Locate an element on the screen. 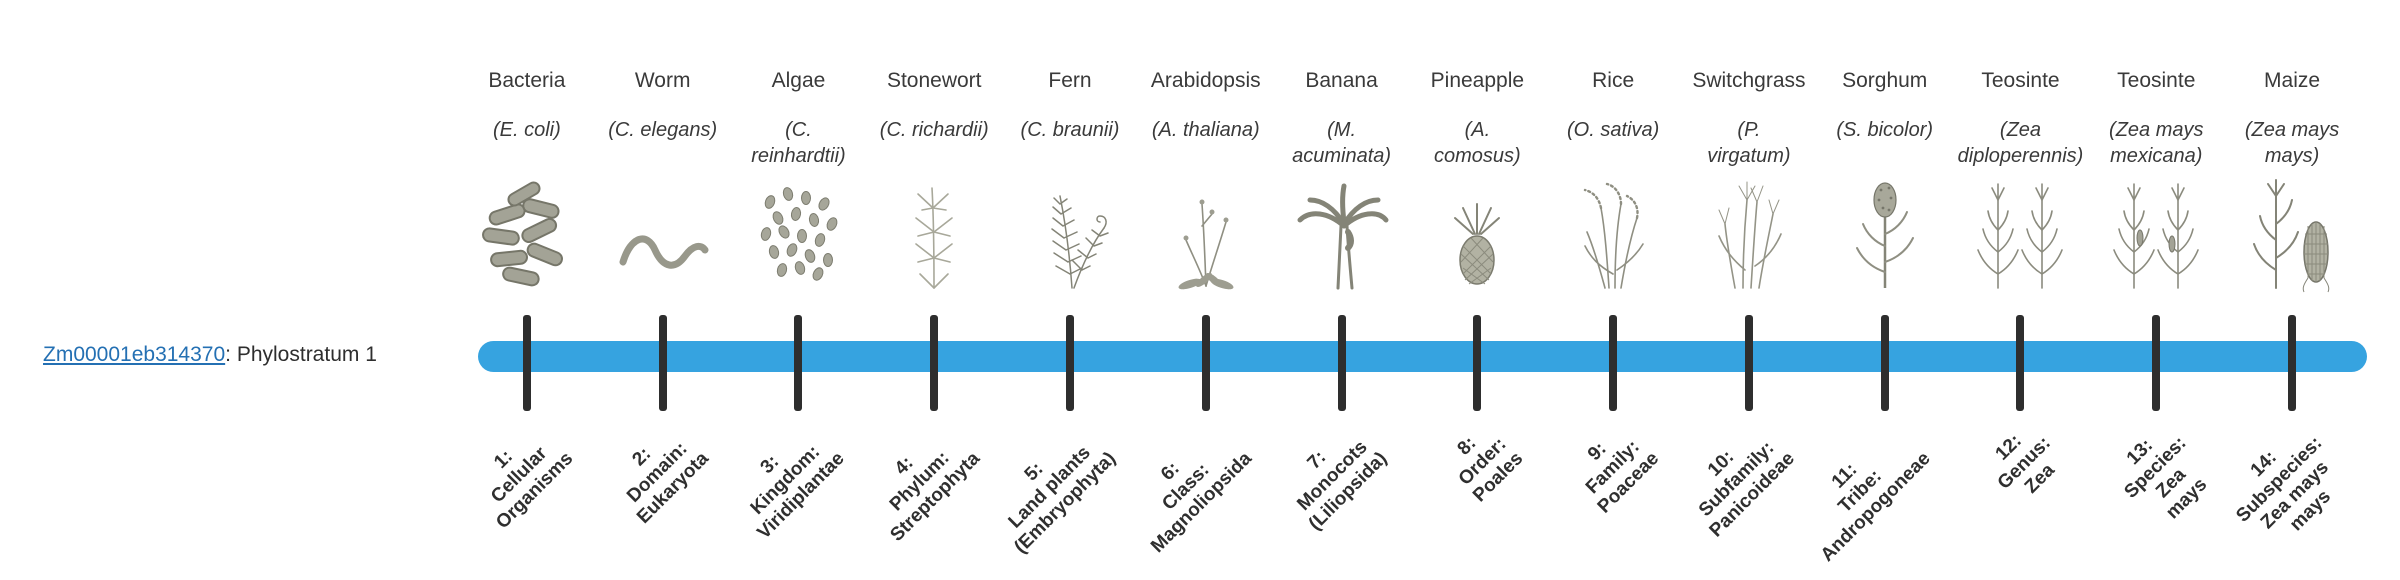  rice-icon is located at coordinates (1613, 233).